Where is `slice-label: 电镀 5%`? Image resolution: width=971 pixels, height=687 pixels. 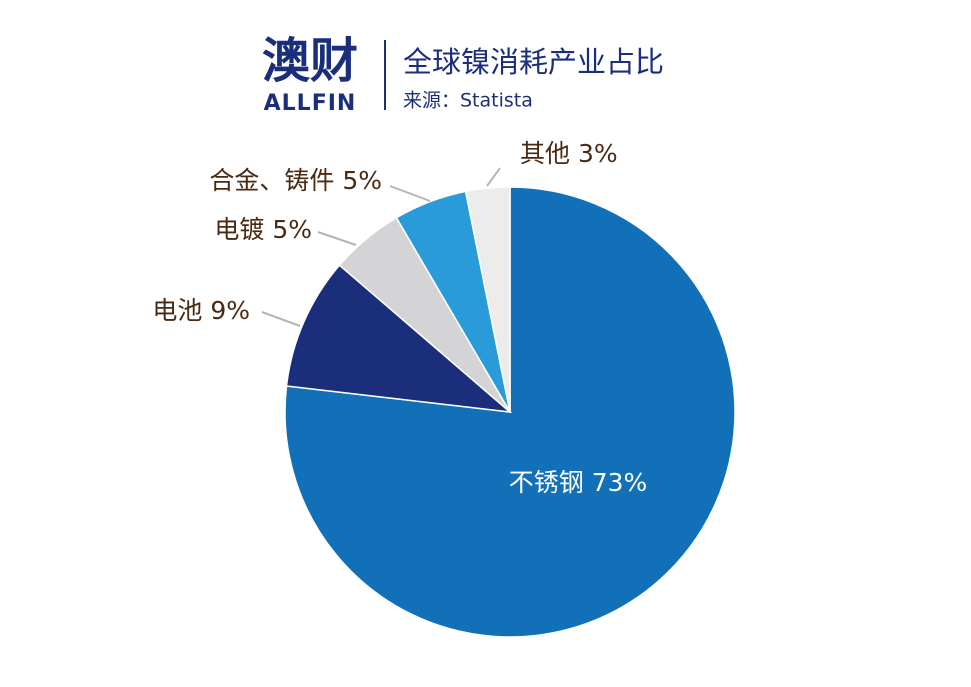
slice-label: 电镀 5% is located at coordinates (263, 229).